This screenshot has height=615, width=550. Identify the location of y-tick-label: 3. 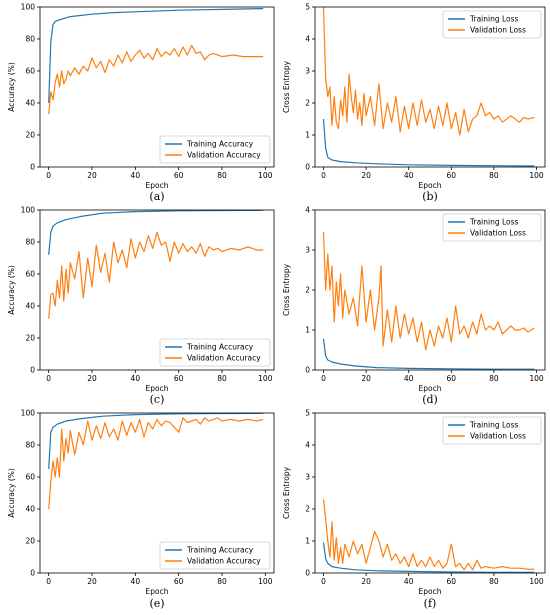
(307, 250).